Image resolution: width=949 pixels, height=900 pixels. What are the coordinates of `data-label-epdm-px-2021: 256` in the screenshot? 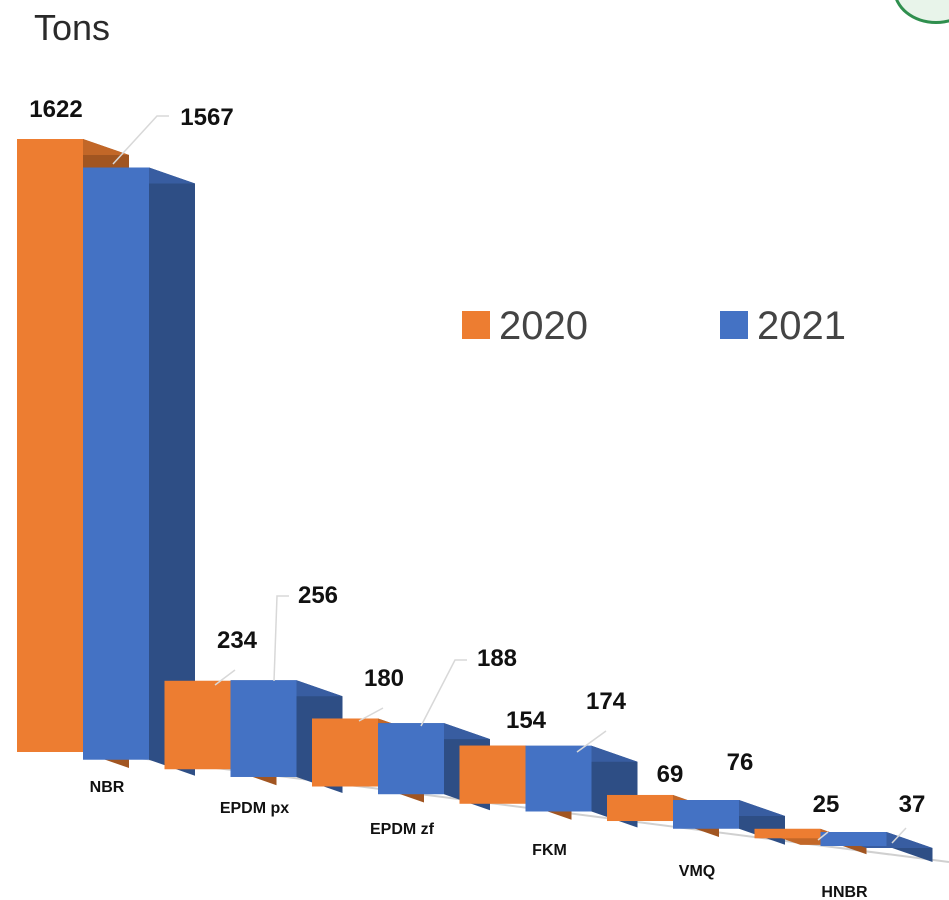 It's located at (318, 595).